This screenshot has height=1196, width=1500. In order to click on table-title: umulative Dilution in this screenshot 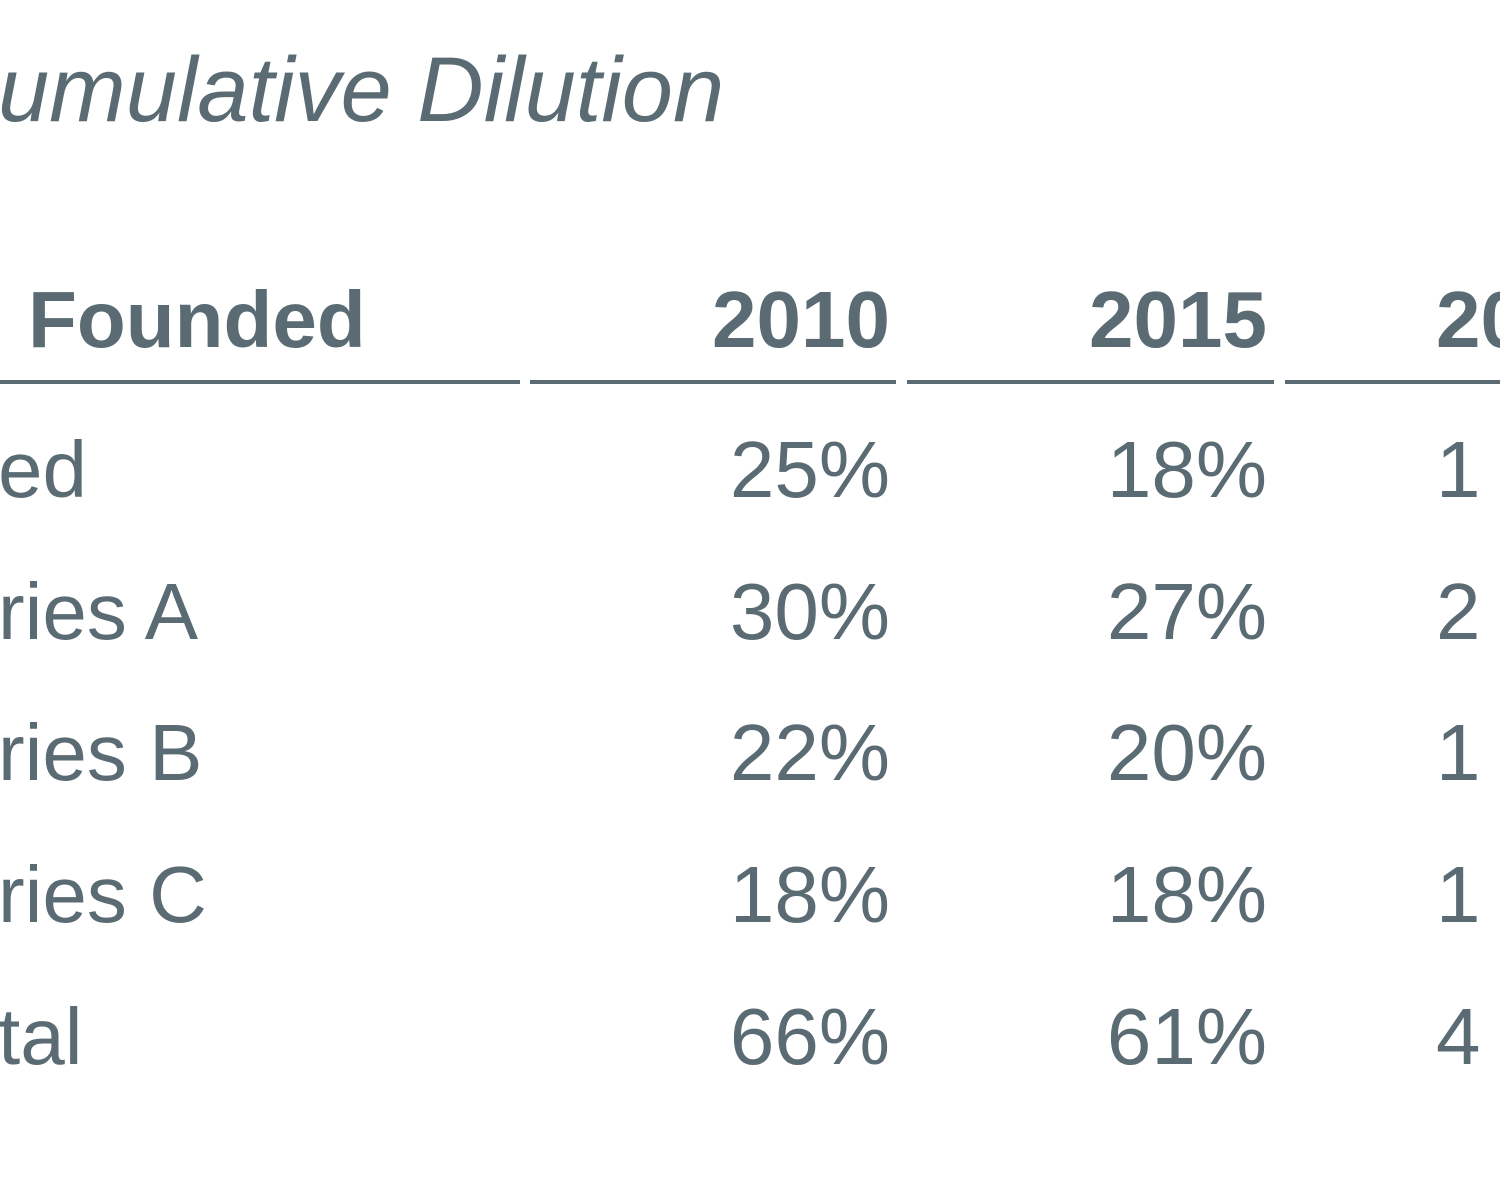, I will do `click(362, 90)`.